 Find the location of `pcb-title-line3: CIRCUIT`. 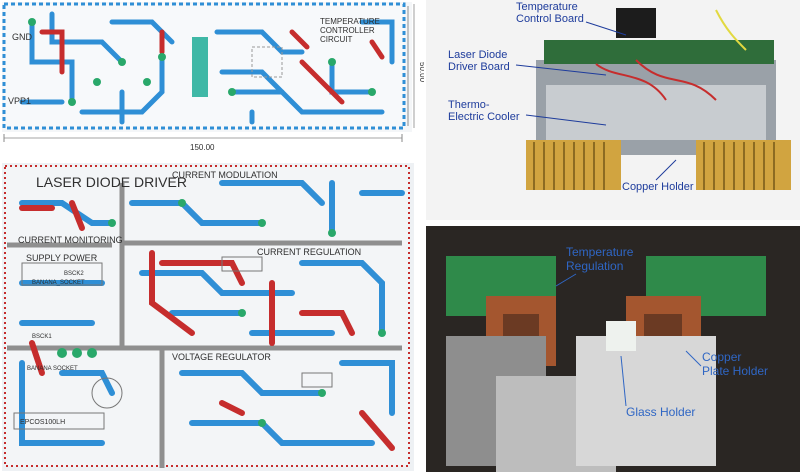

pcb-title-line3: CIRCUIT is located at coordinates (336, 39).